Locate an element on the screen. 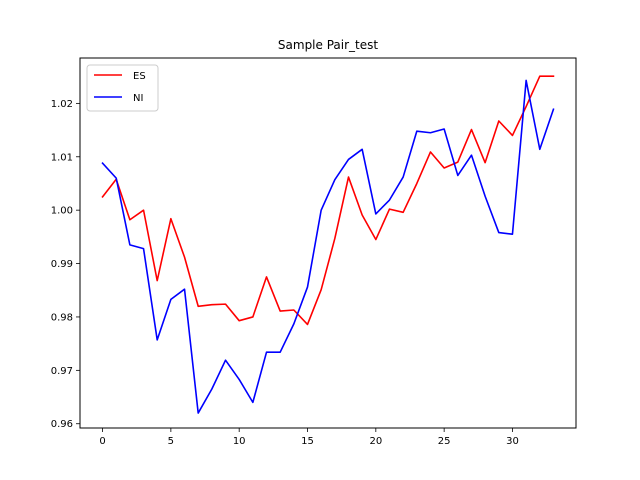 Image resolution: width=640 pixels, height=480 pixels. x-tick-label: 15 is located at coordinates (307, 441).